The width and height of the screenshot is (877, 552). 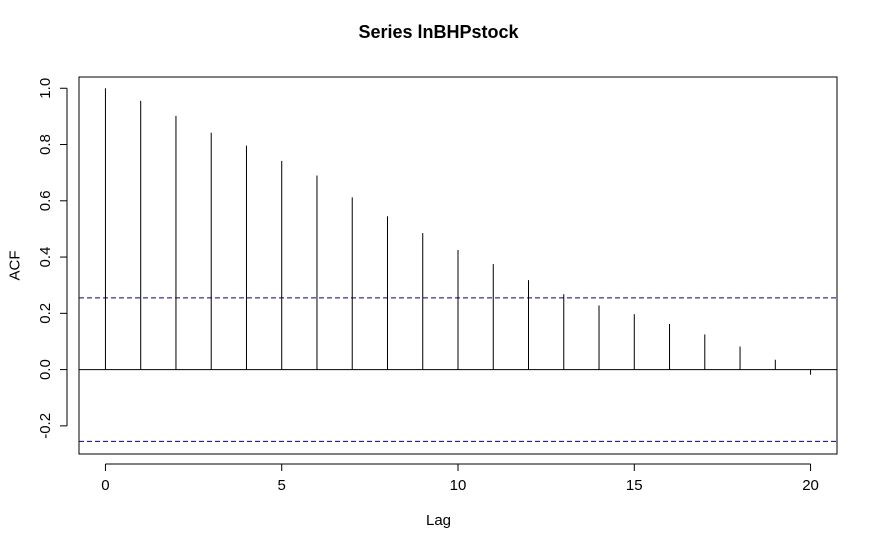 What do you see at coordinates (45, 369) in the screenshot?
I see `y-tick-label-1: 0.0` at bounding box center [45, 369].